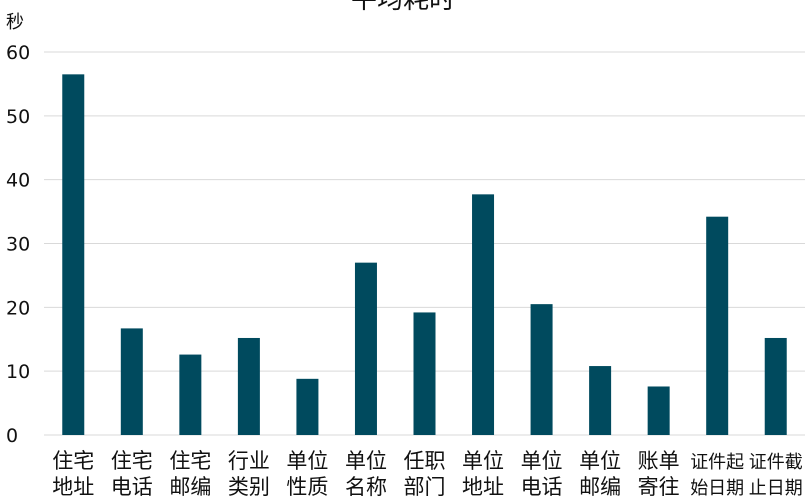 Image resolution: width=808 pixels, height=498 pixels. Describe the element at coordinates (776, 488) in the screenshot. I see `x-category-label: 止日期` at that location.